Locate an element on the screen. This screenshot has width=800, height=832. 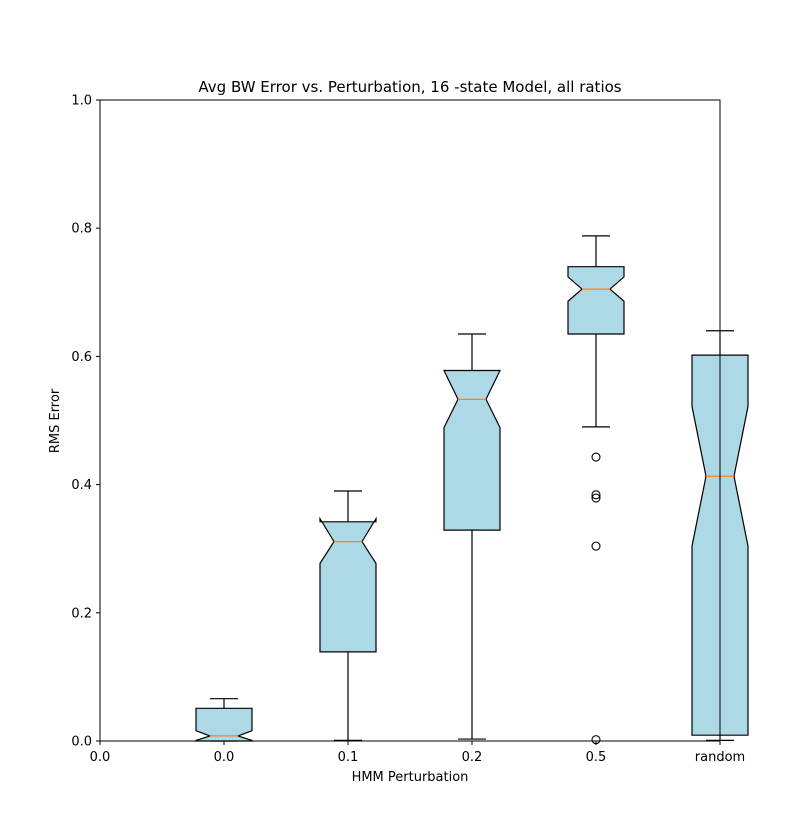
y-tick-label: 0.8 is located at coordinates (81, 229).